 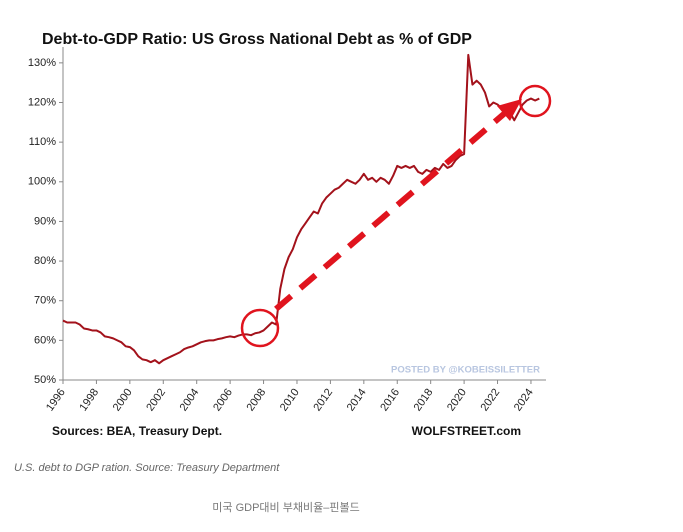 What do you see at coordinates (123, 400) in the screenshot?
I see `x-tick-label: 2000` at bounding box center [123, 400].